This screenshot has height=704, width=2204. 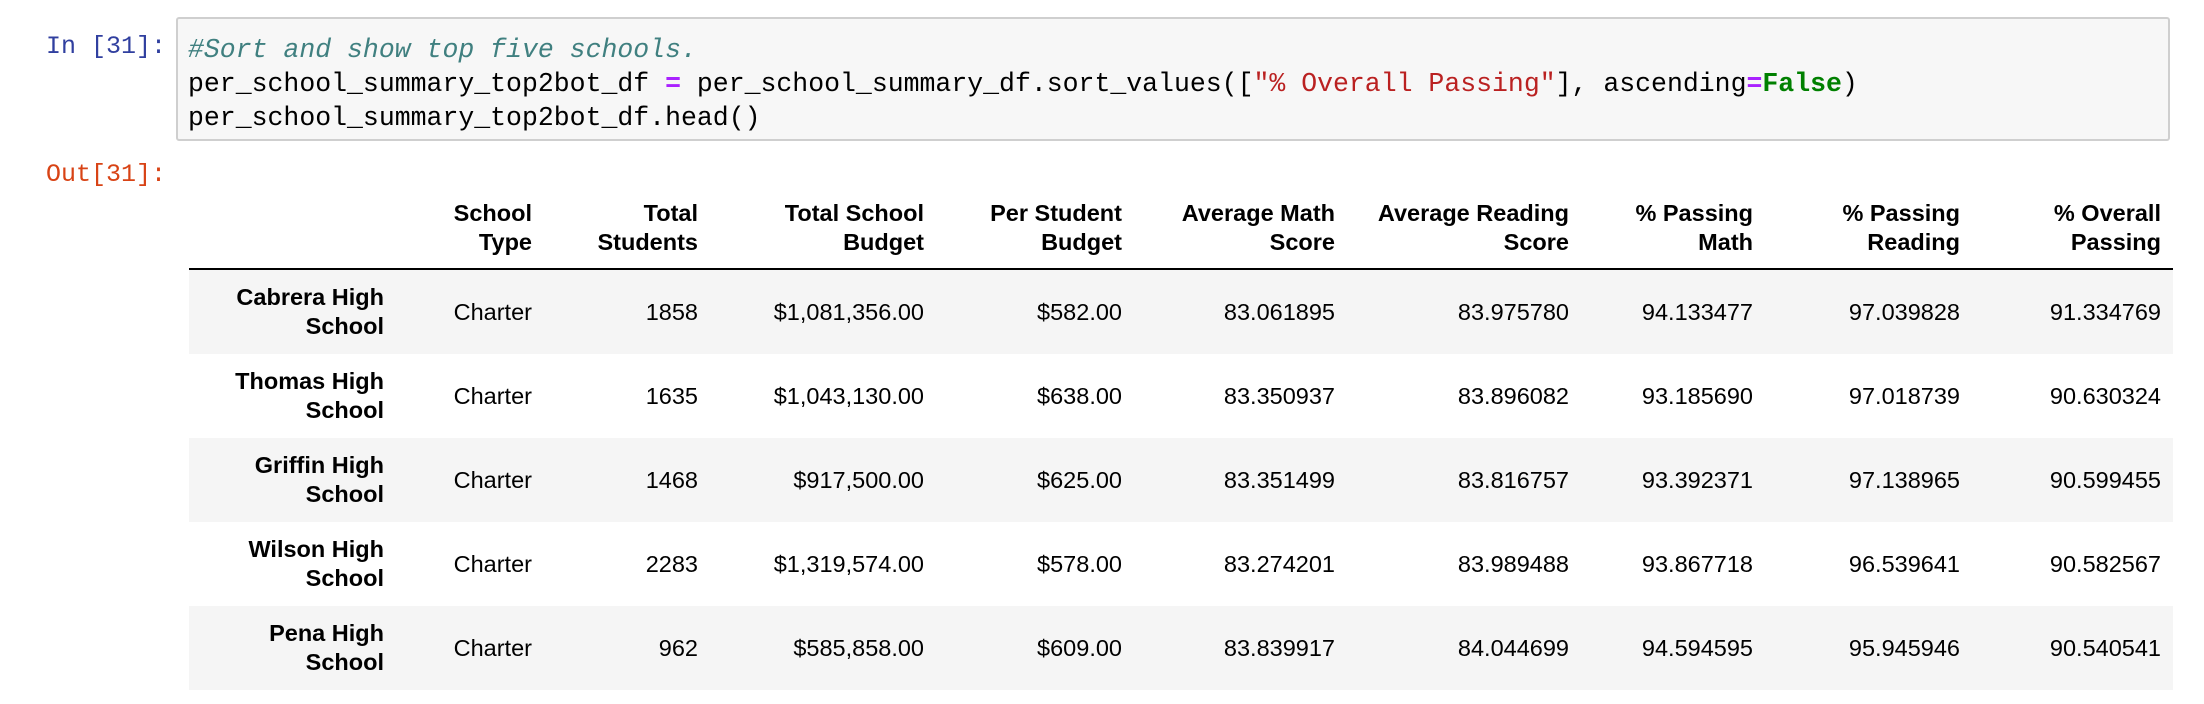 I want to click on table-cell: 97.039828, so click(x=1904, y=311).